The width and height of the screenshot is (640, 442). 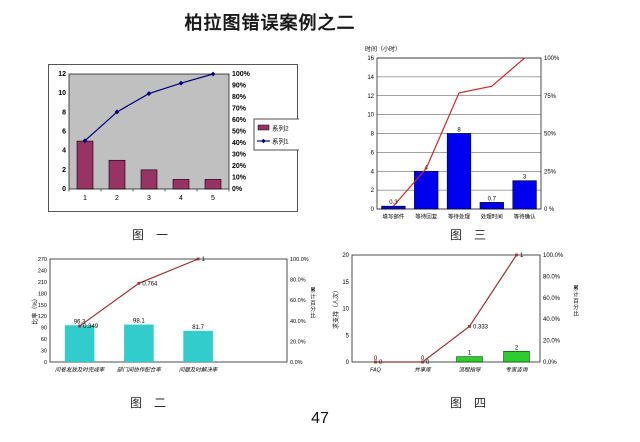 I want to click on svg-text: 比, so click(x=576, y=314).